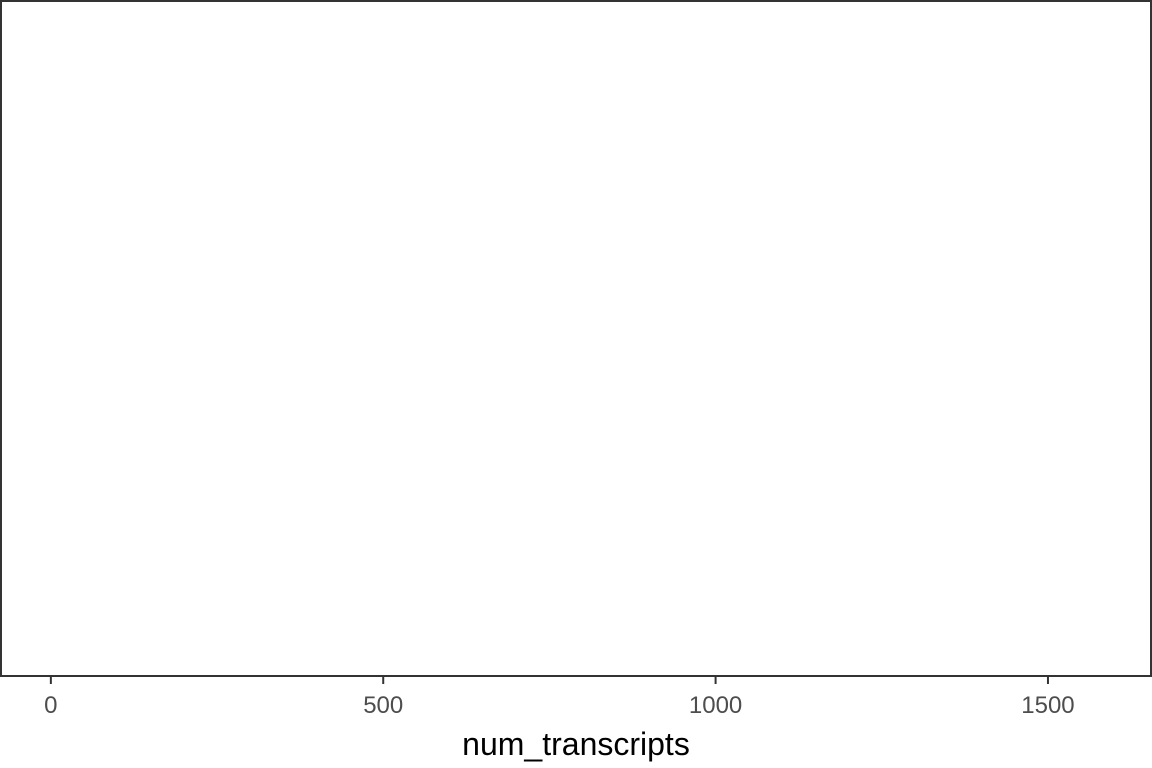 The image size is (1152, 768). What do you see at coordinates (559, 697) in the screenshot?
I see `x-axis: 0 500 1000 1500` at bounding box center [559, 697].